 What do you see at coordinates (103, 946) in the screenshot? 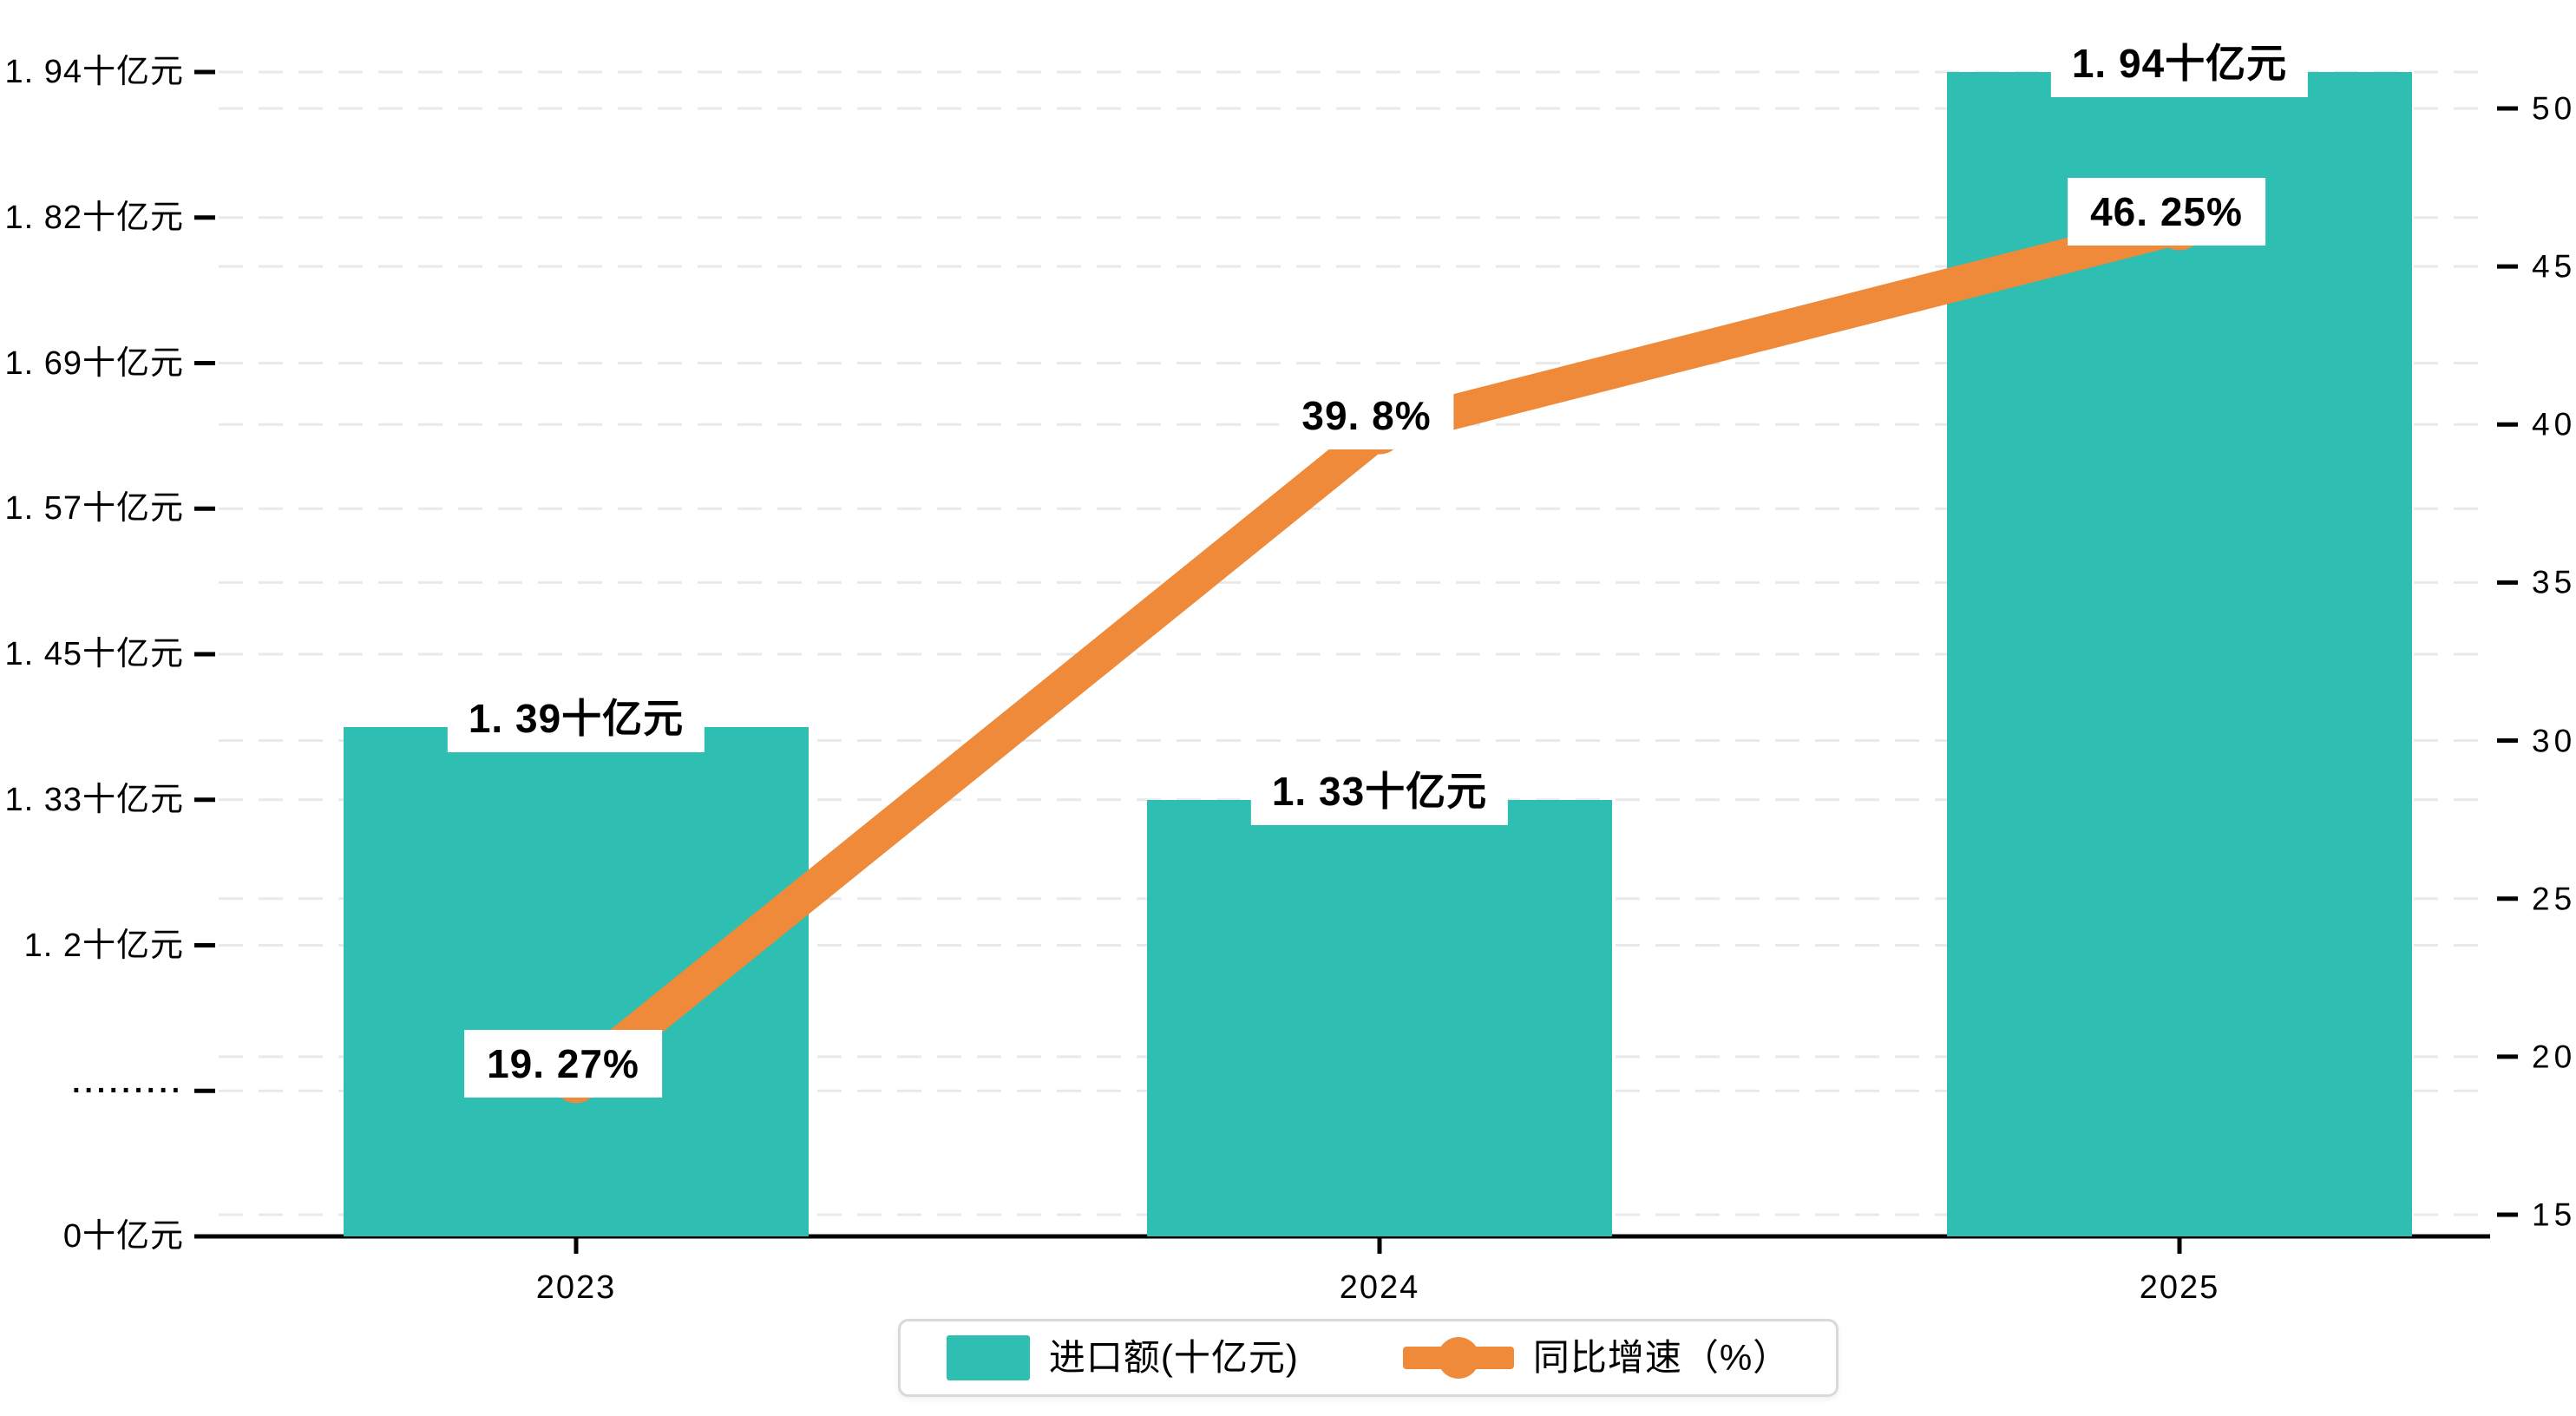
I see `left-axis-tick-label: 1. 2十亿元` at bounding box center [103, 946].